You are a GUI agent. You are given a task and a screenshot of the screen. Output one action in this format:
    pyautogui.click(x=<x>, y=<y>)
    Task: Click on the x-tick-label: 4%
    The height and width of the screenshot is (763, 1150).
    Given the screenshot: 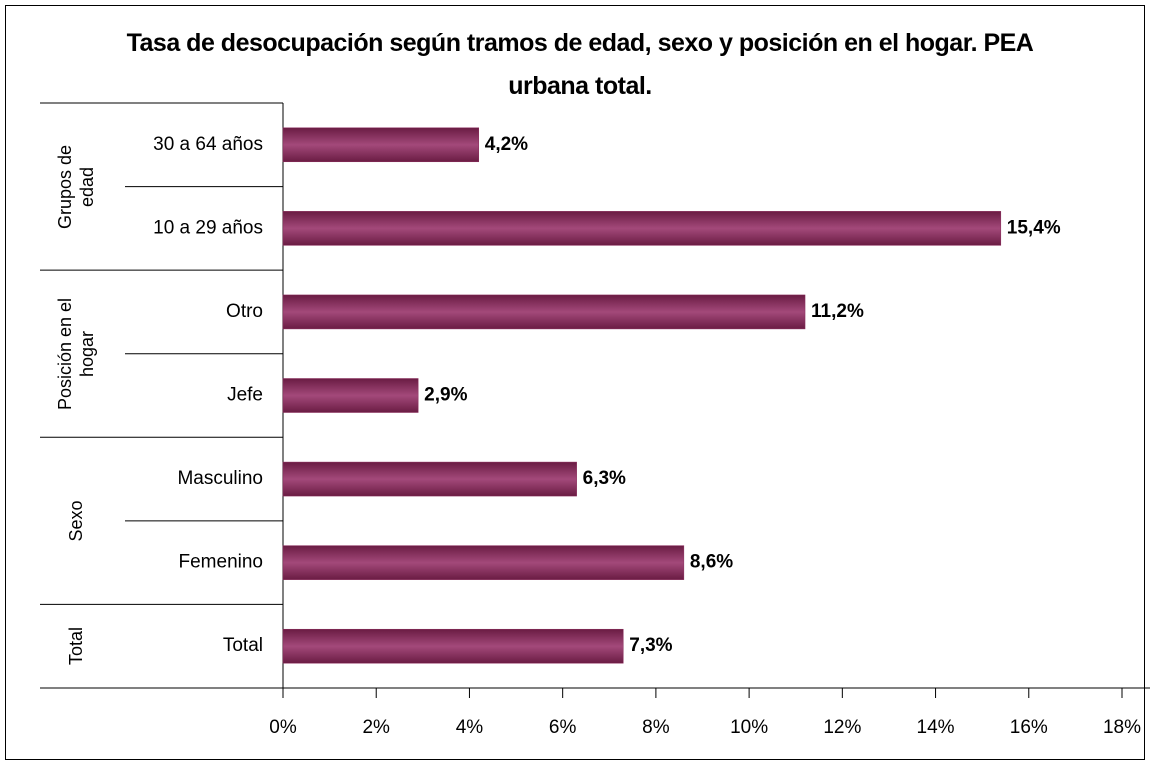 What is the action you would take?
    pyautogui.click(x=470, y=727)
    